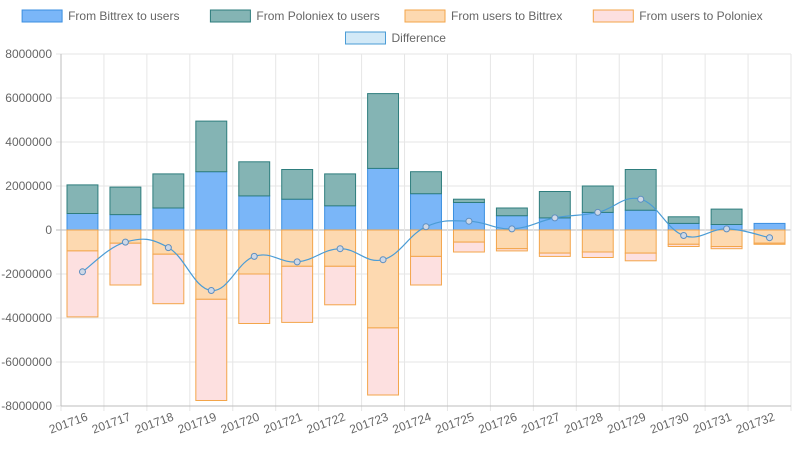 The height and width of the screenshot is (455, 800). Describe the element at coordinates (111, 423) in the screenshot. I see `x-tick-label: 201717` at that location.